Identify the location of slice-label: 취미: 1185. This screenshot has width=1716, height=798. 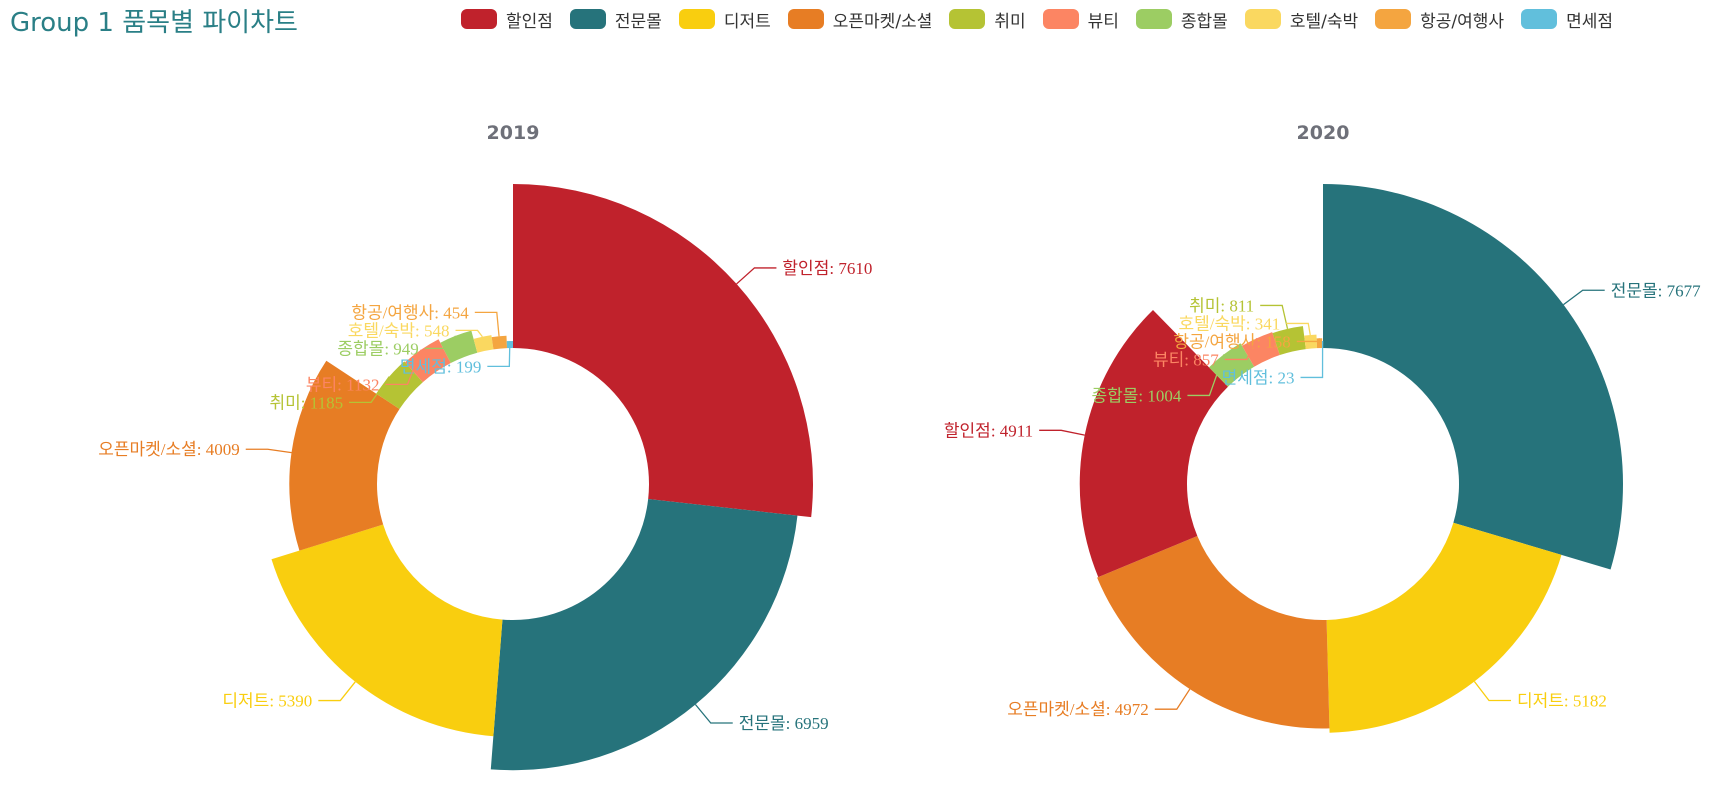
(306, 402).